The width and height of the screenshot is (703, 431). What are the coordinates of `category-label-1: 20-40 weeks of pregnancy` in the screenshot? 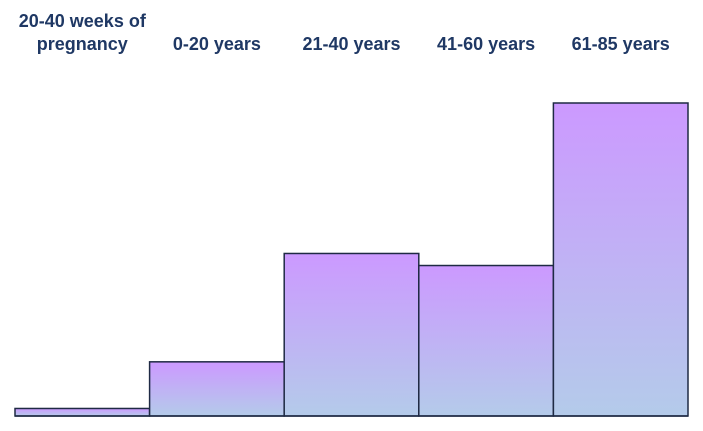 It's located at (82, 32).